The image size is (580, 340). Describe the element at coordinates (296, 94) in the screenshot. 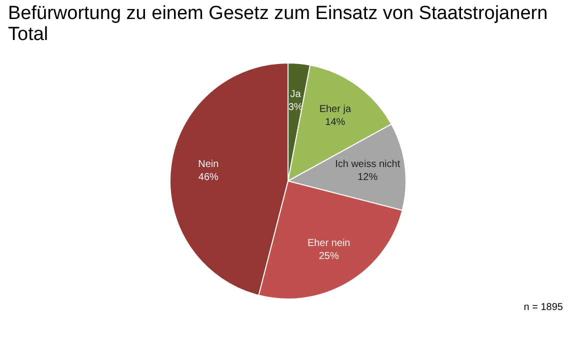

I see `slice-label: Ja` at that location.